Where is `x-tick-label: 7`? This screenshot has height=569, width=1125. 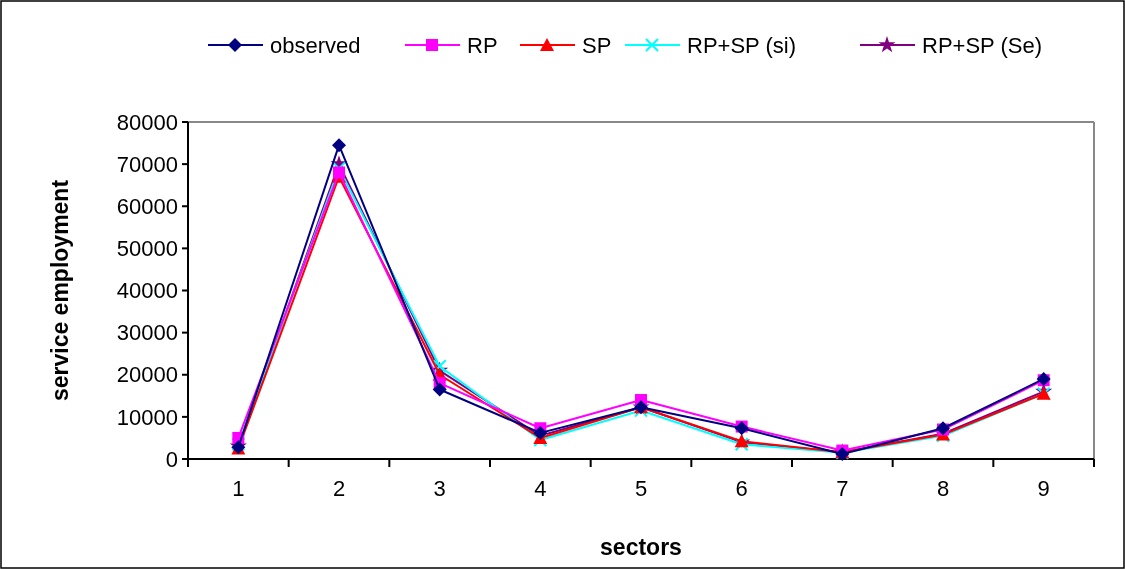
x-tick-label: 7 is located at coordinates (842, 488).